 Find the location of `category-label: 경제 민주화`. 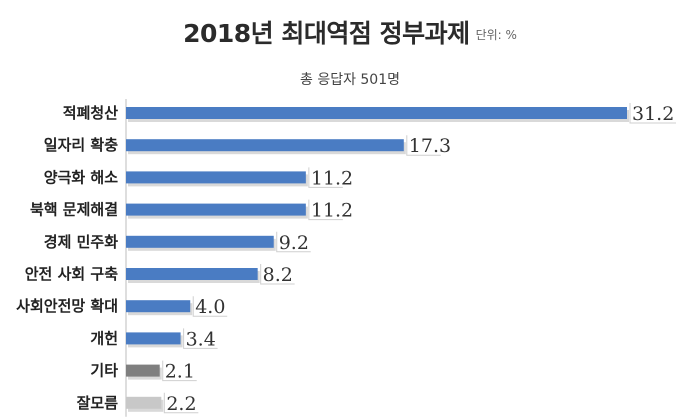

category-label: 경제 민주화 is located at coordinates (81, 242).